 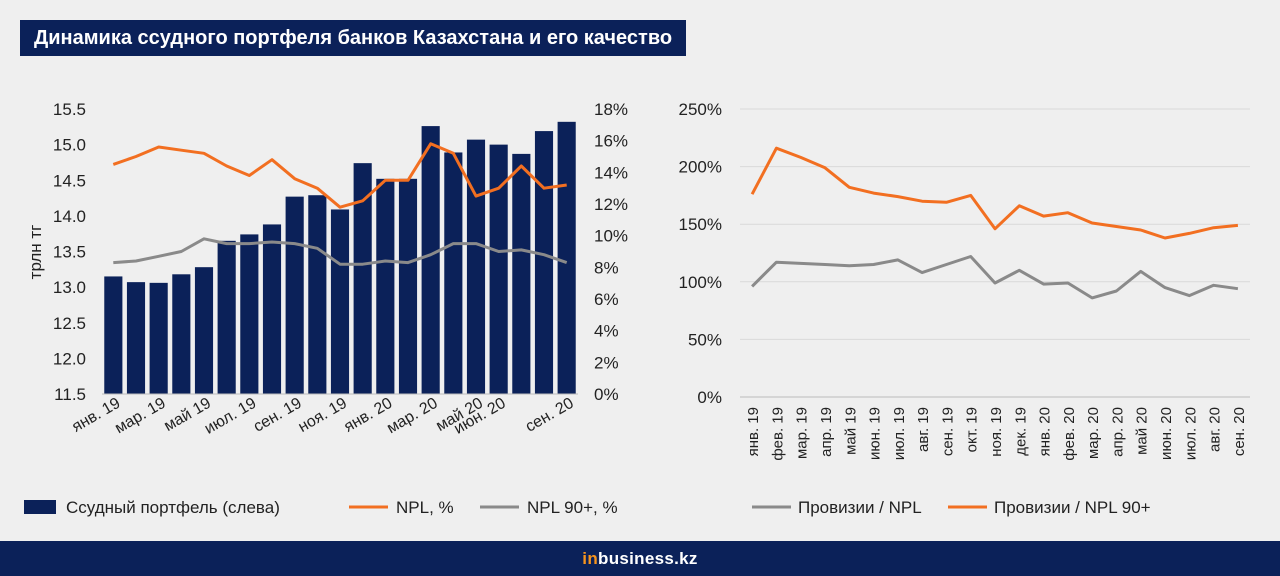 What do you see at coordinates (70, 394) in the screenshot?
I see `y-tick-label: 11.5` at bounding box center [70, 394].